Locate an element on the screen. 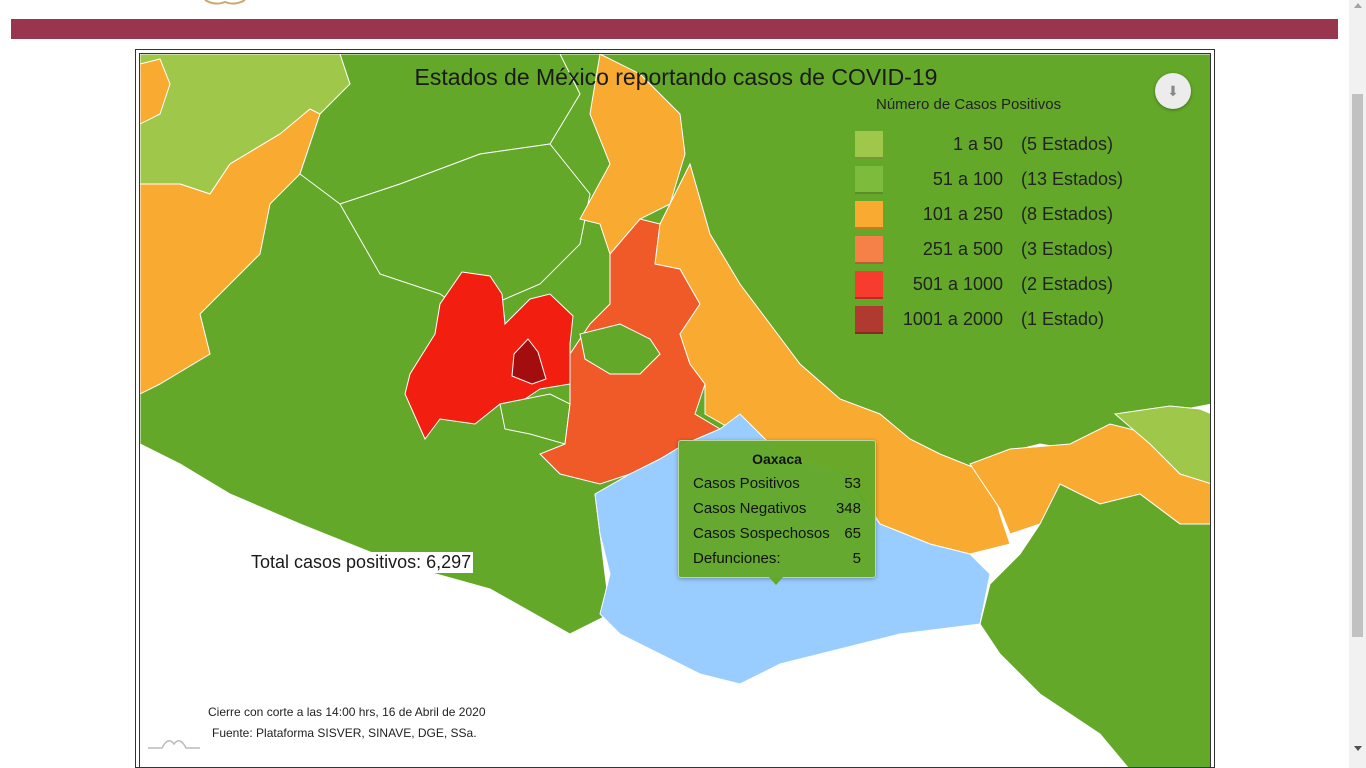 The height and width of the screenshot is (768, 1366). scroll-down-icon is located at coordinates (1358, 748).